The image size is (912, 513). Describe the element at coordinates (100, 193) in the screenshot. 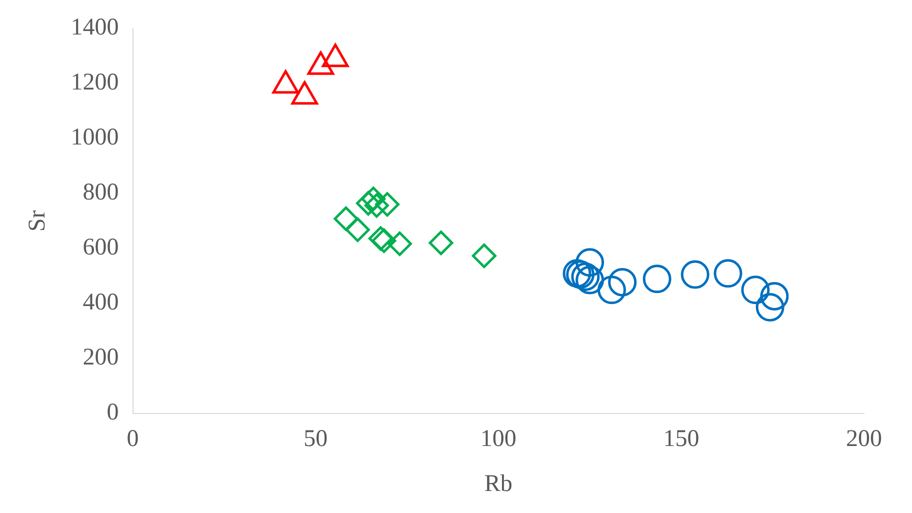

I see `y-tick-label: 800` at that location.